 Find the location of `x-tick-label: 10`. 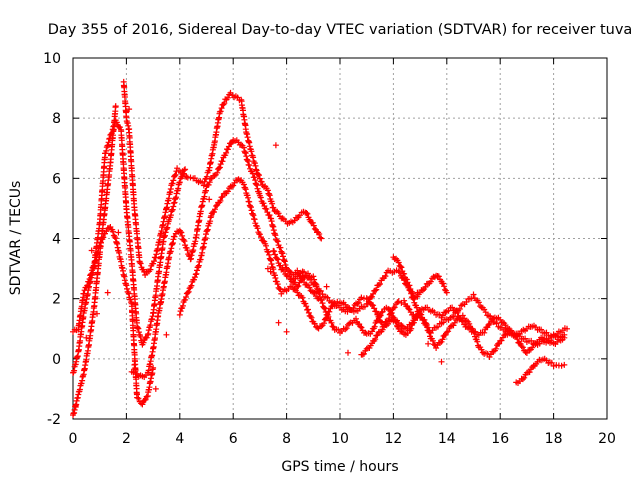

x-tick-label: 10 is located at coordinates (340, 439).